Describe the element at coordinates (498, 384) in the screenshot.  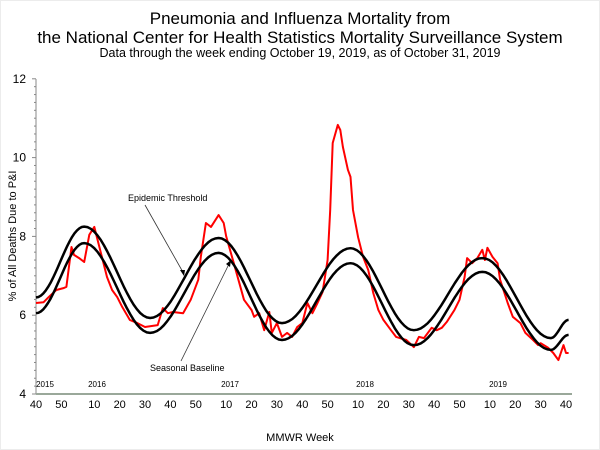
I see `year-label: 2019` at that location.